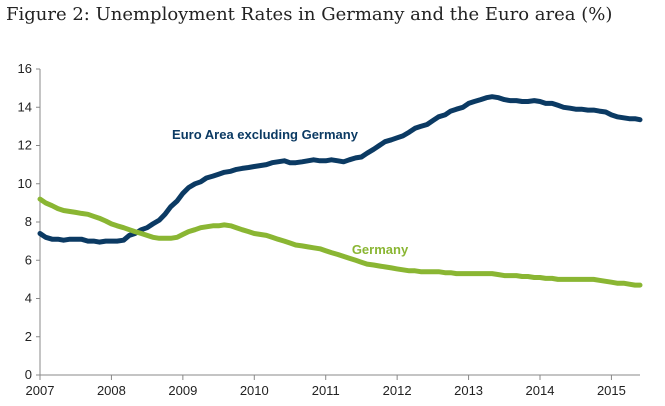  What do you see at coordinates (28, 336) in the screenshot?
I see `y-tick-label: 2` at bounding box center [28, 336].